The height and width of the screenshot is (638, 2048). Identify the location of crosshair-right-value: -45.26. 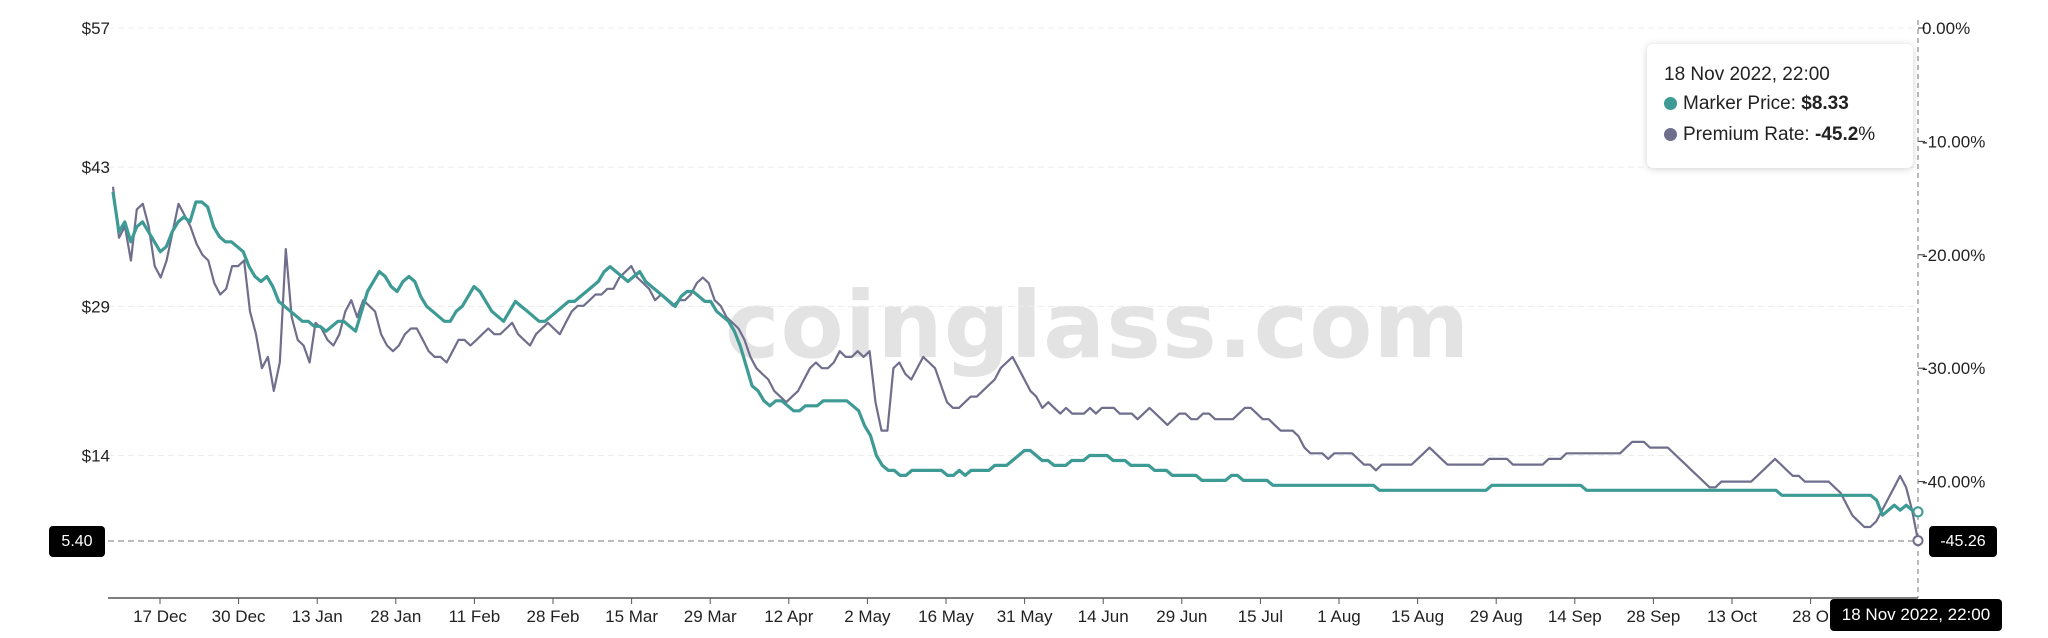
(1963, 541).